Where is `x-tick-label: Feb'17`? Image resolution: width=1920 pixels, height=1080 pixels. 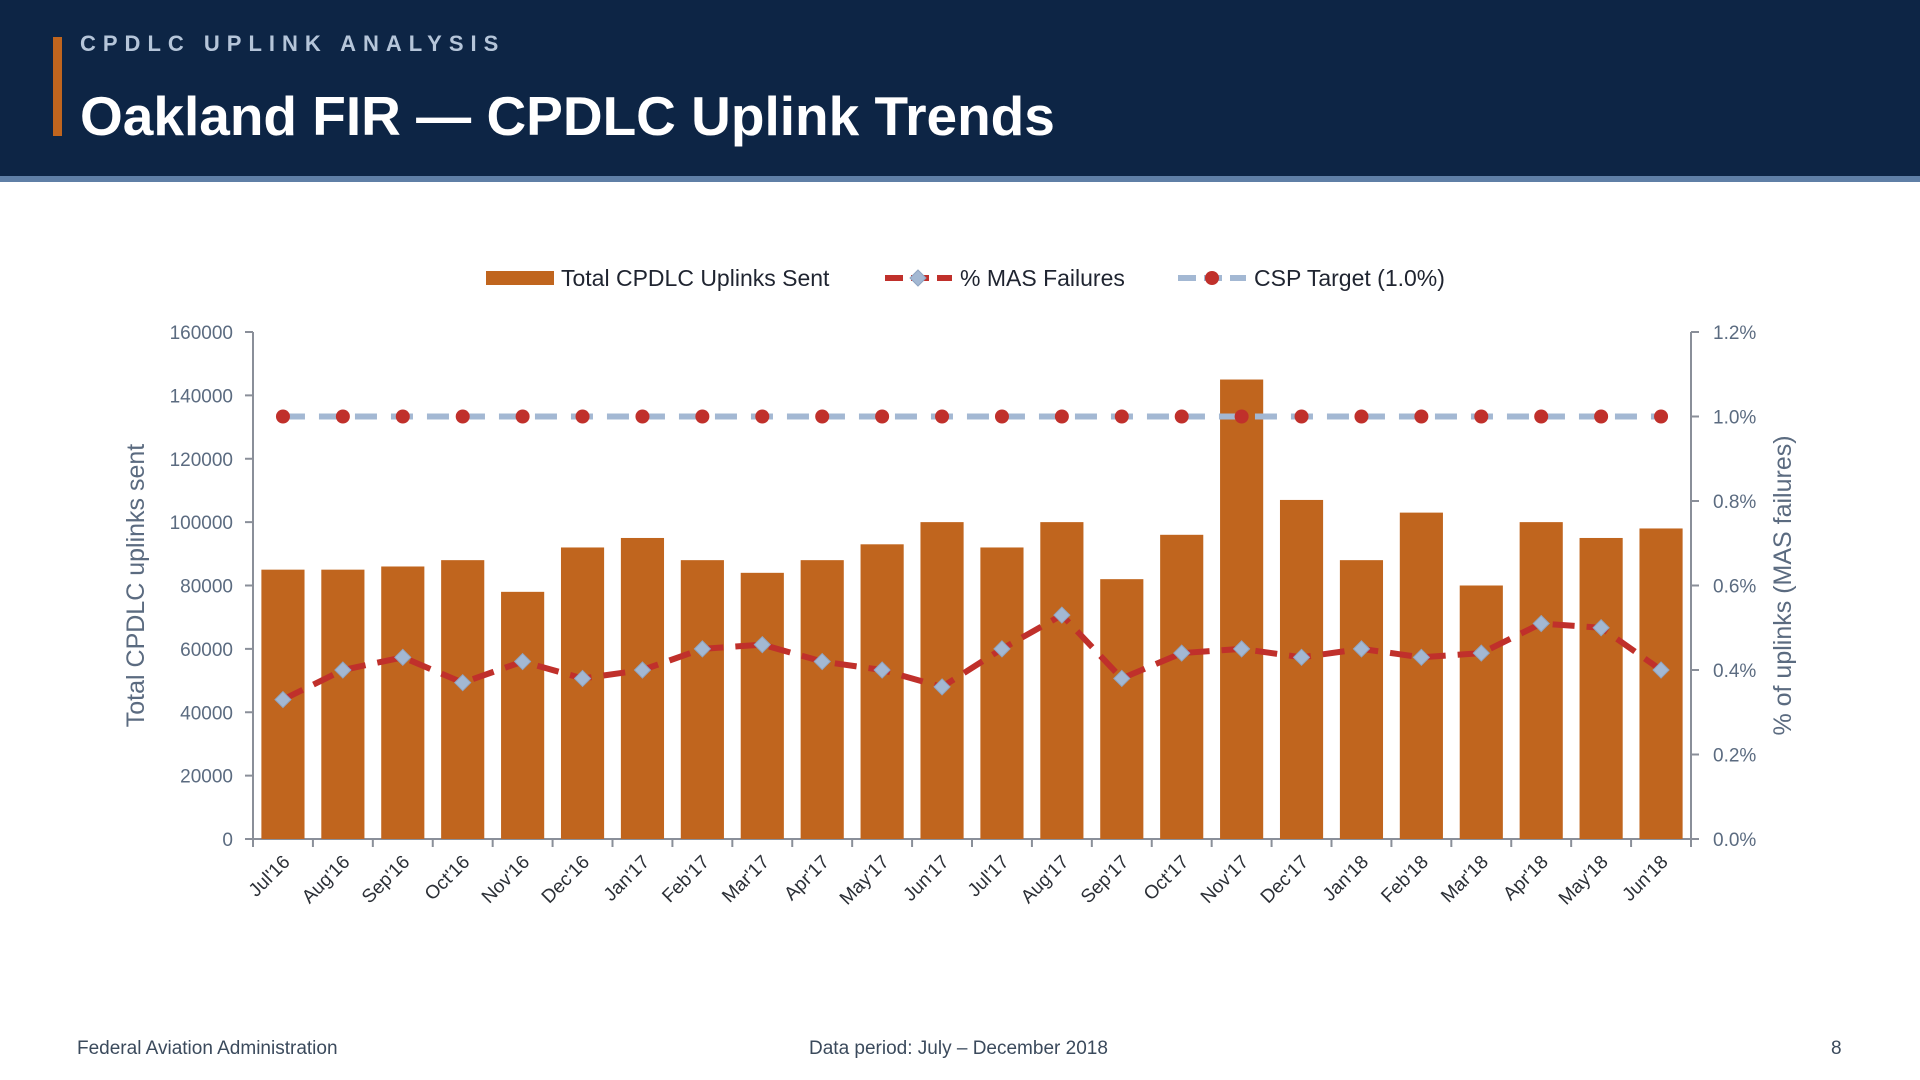
x-tick-label: Feb'17 is located at coordinates (686, 880).